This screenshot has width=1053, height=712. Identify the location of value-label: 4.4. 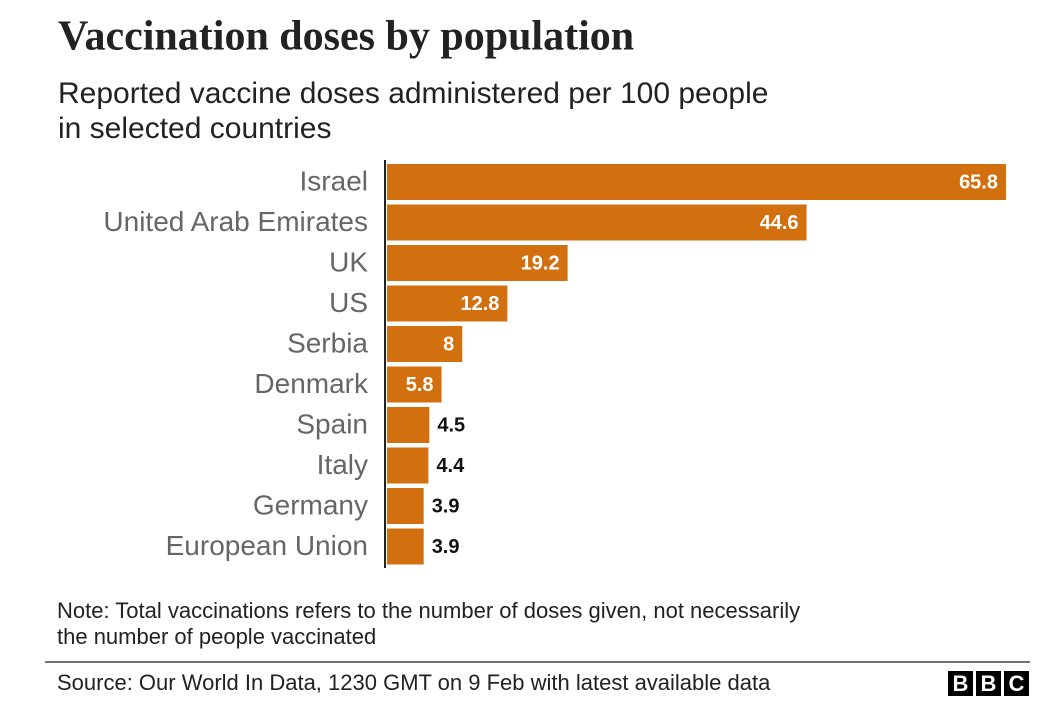
(450, 466).